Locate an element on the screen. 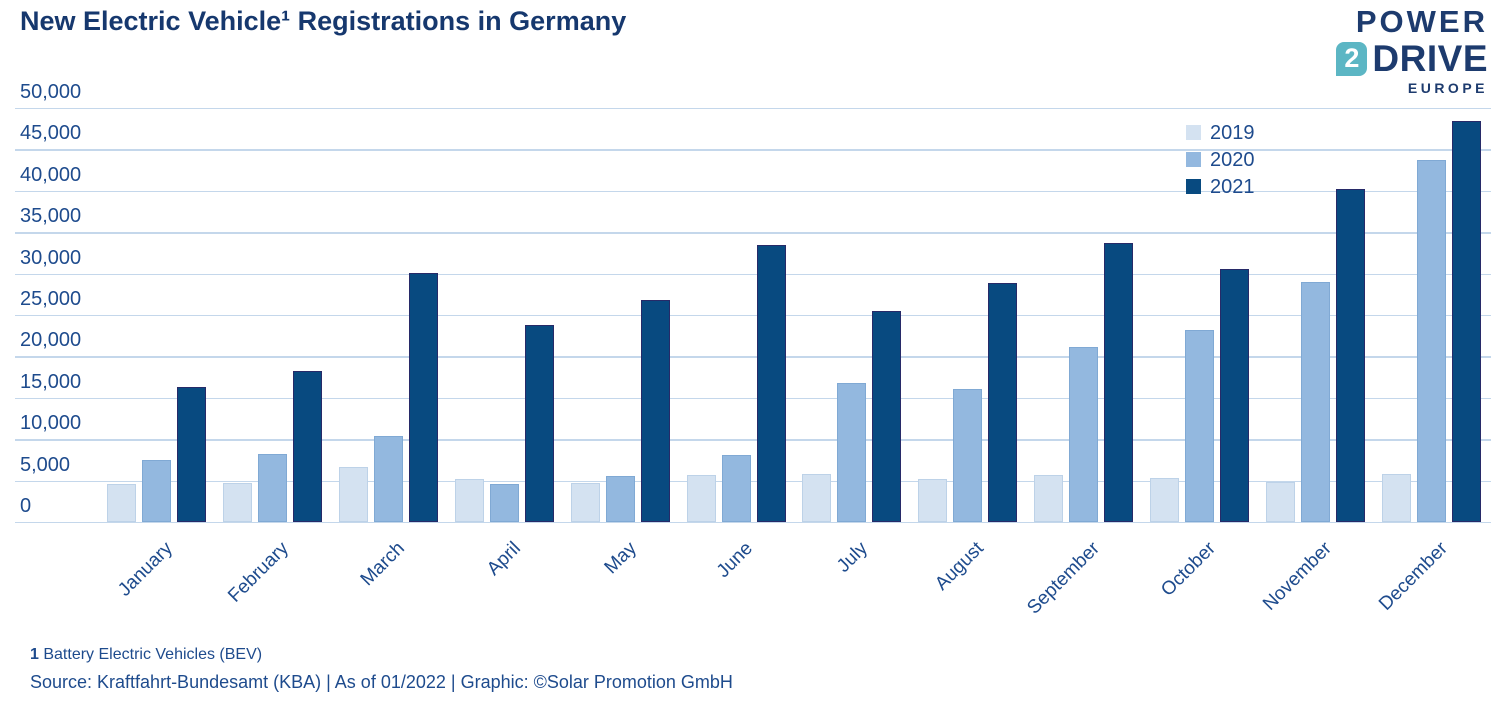 Image resolution: width=1500 pixels, height=711 pixels. bar-2020-august is located at coordinates (968, 455).